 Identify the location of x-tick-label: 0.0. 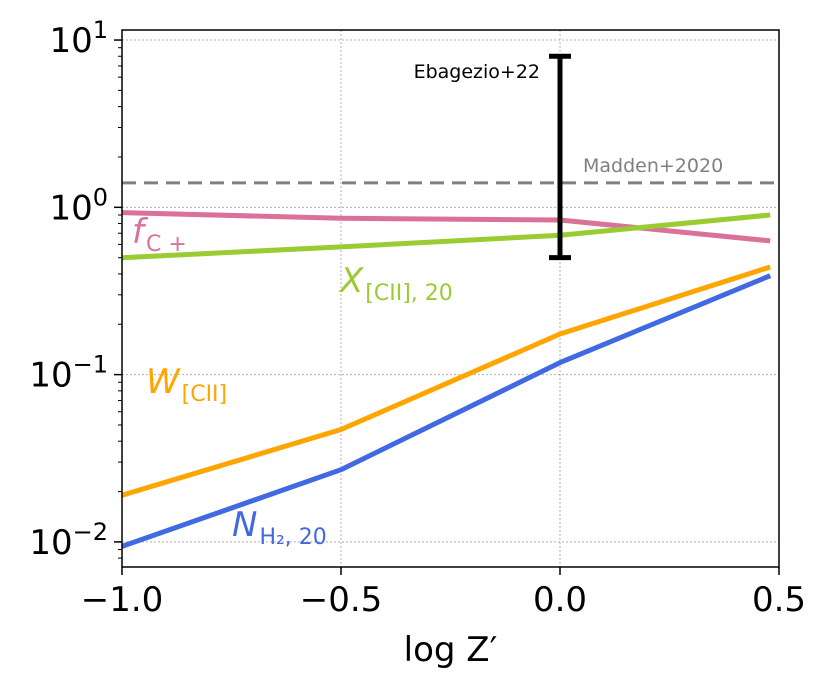
(560, 600).